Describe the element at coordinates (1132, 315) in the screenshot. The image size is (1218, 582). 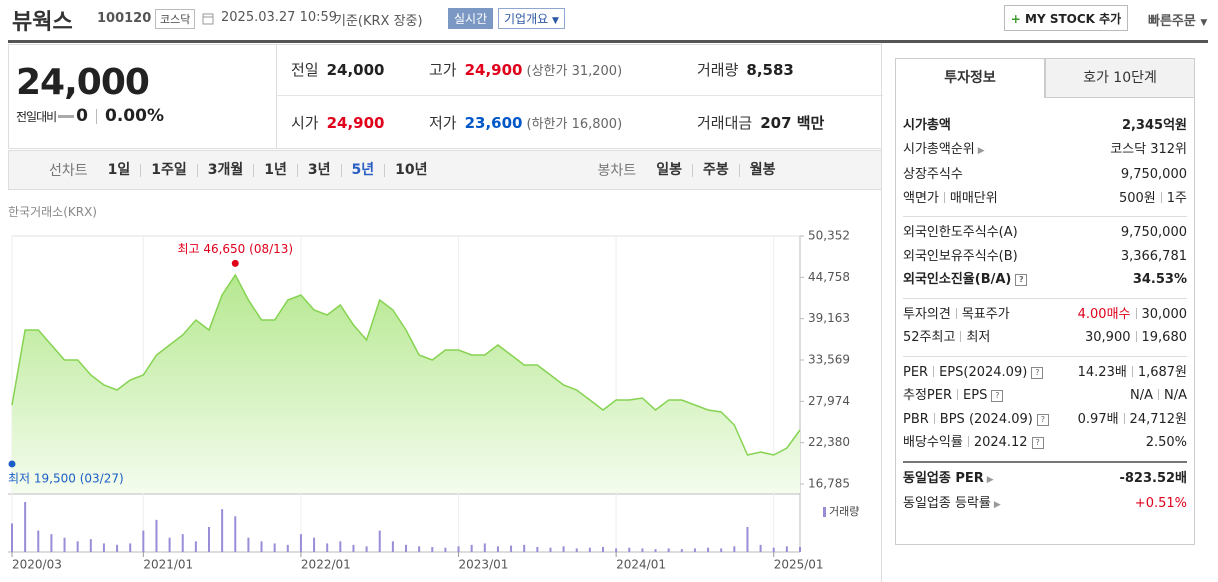
I see `info-value: 4.00매수 30,000` at that location.